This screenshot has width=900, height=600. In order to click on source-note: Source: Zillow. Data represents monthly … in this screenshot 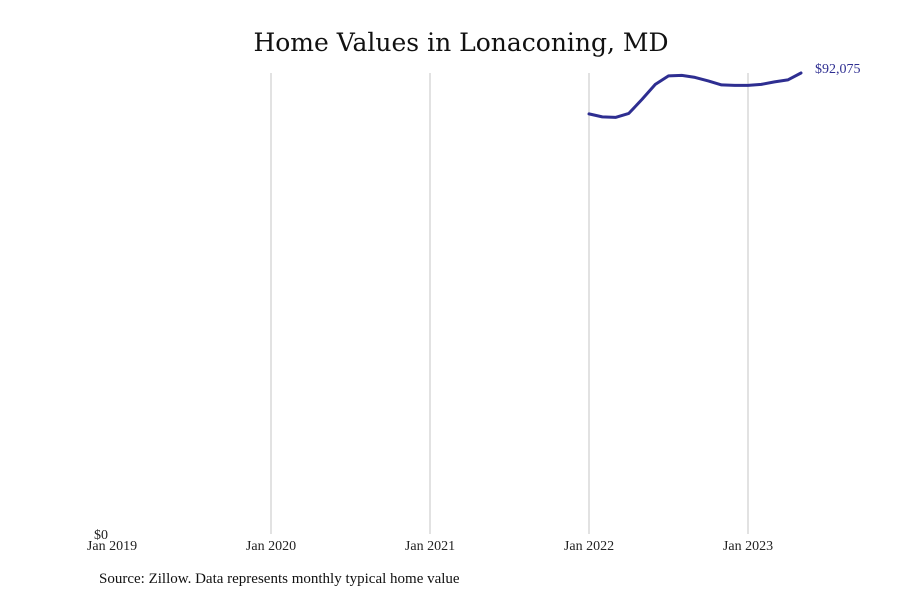, I will do `click(279, 579)`.